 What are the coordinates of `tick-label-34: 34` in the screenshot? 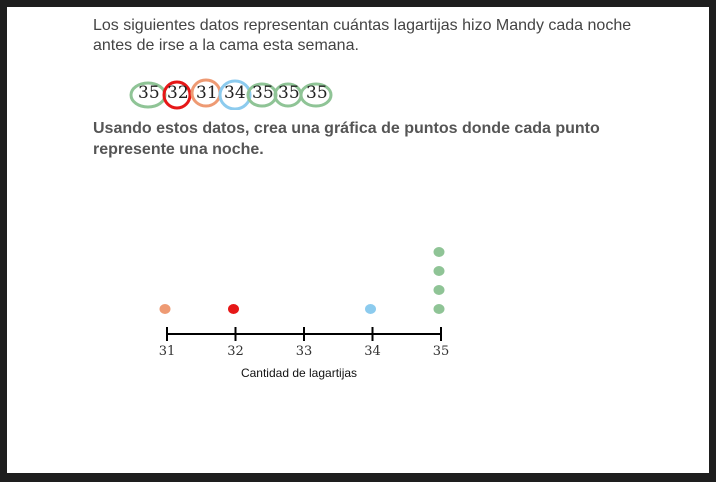 It's located at (372, 351).